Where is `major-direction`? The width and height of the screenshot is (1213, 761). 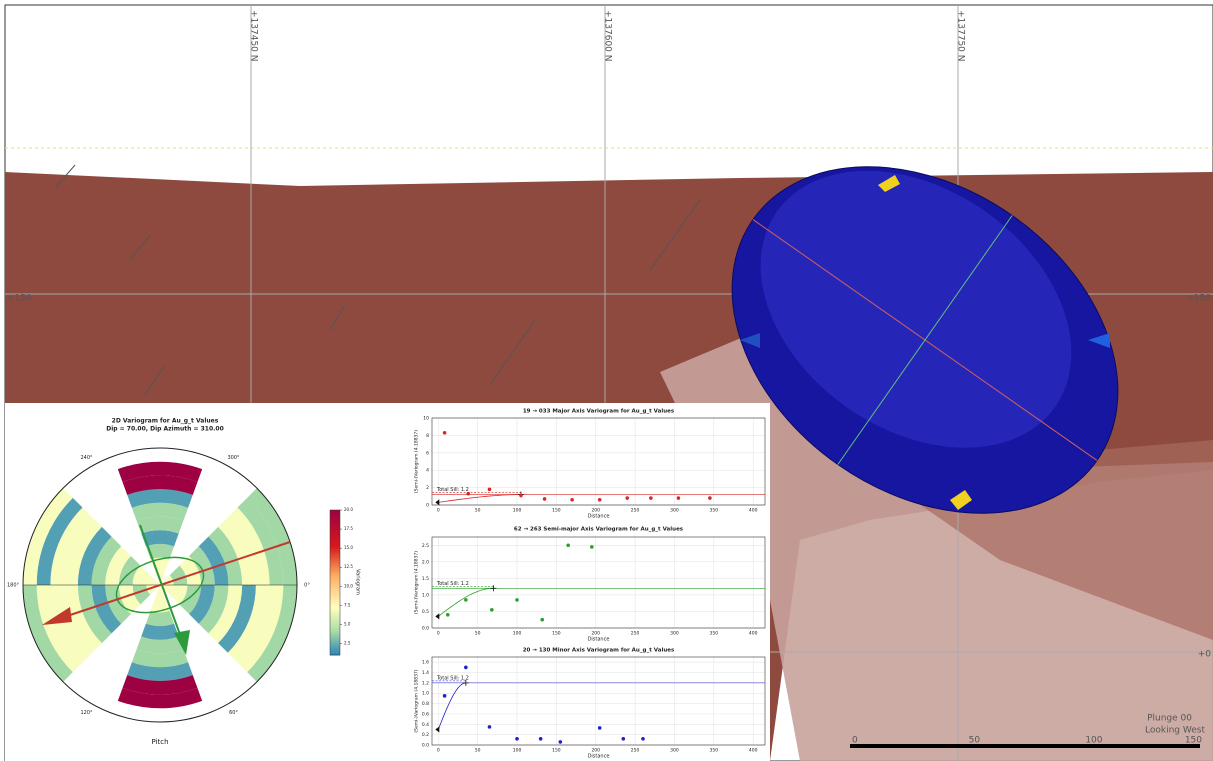 major-direction is located at coordinates (172, 581).